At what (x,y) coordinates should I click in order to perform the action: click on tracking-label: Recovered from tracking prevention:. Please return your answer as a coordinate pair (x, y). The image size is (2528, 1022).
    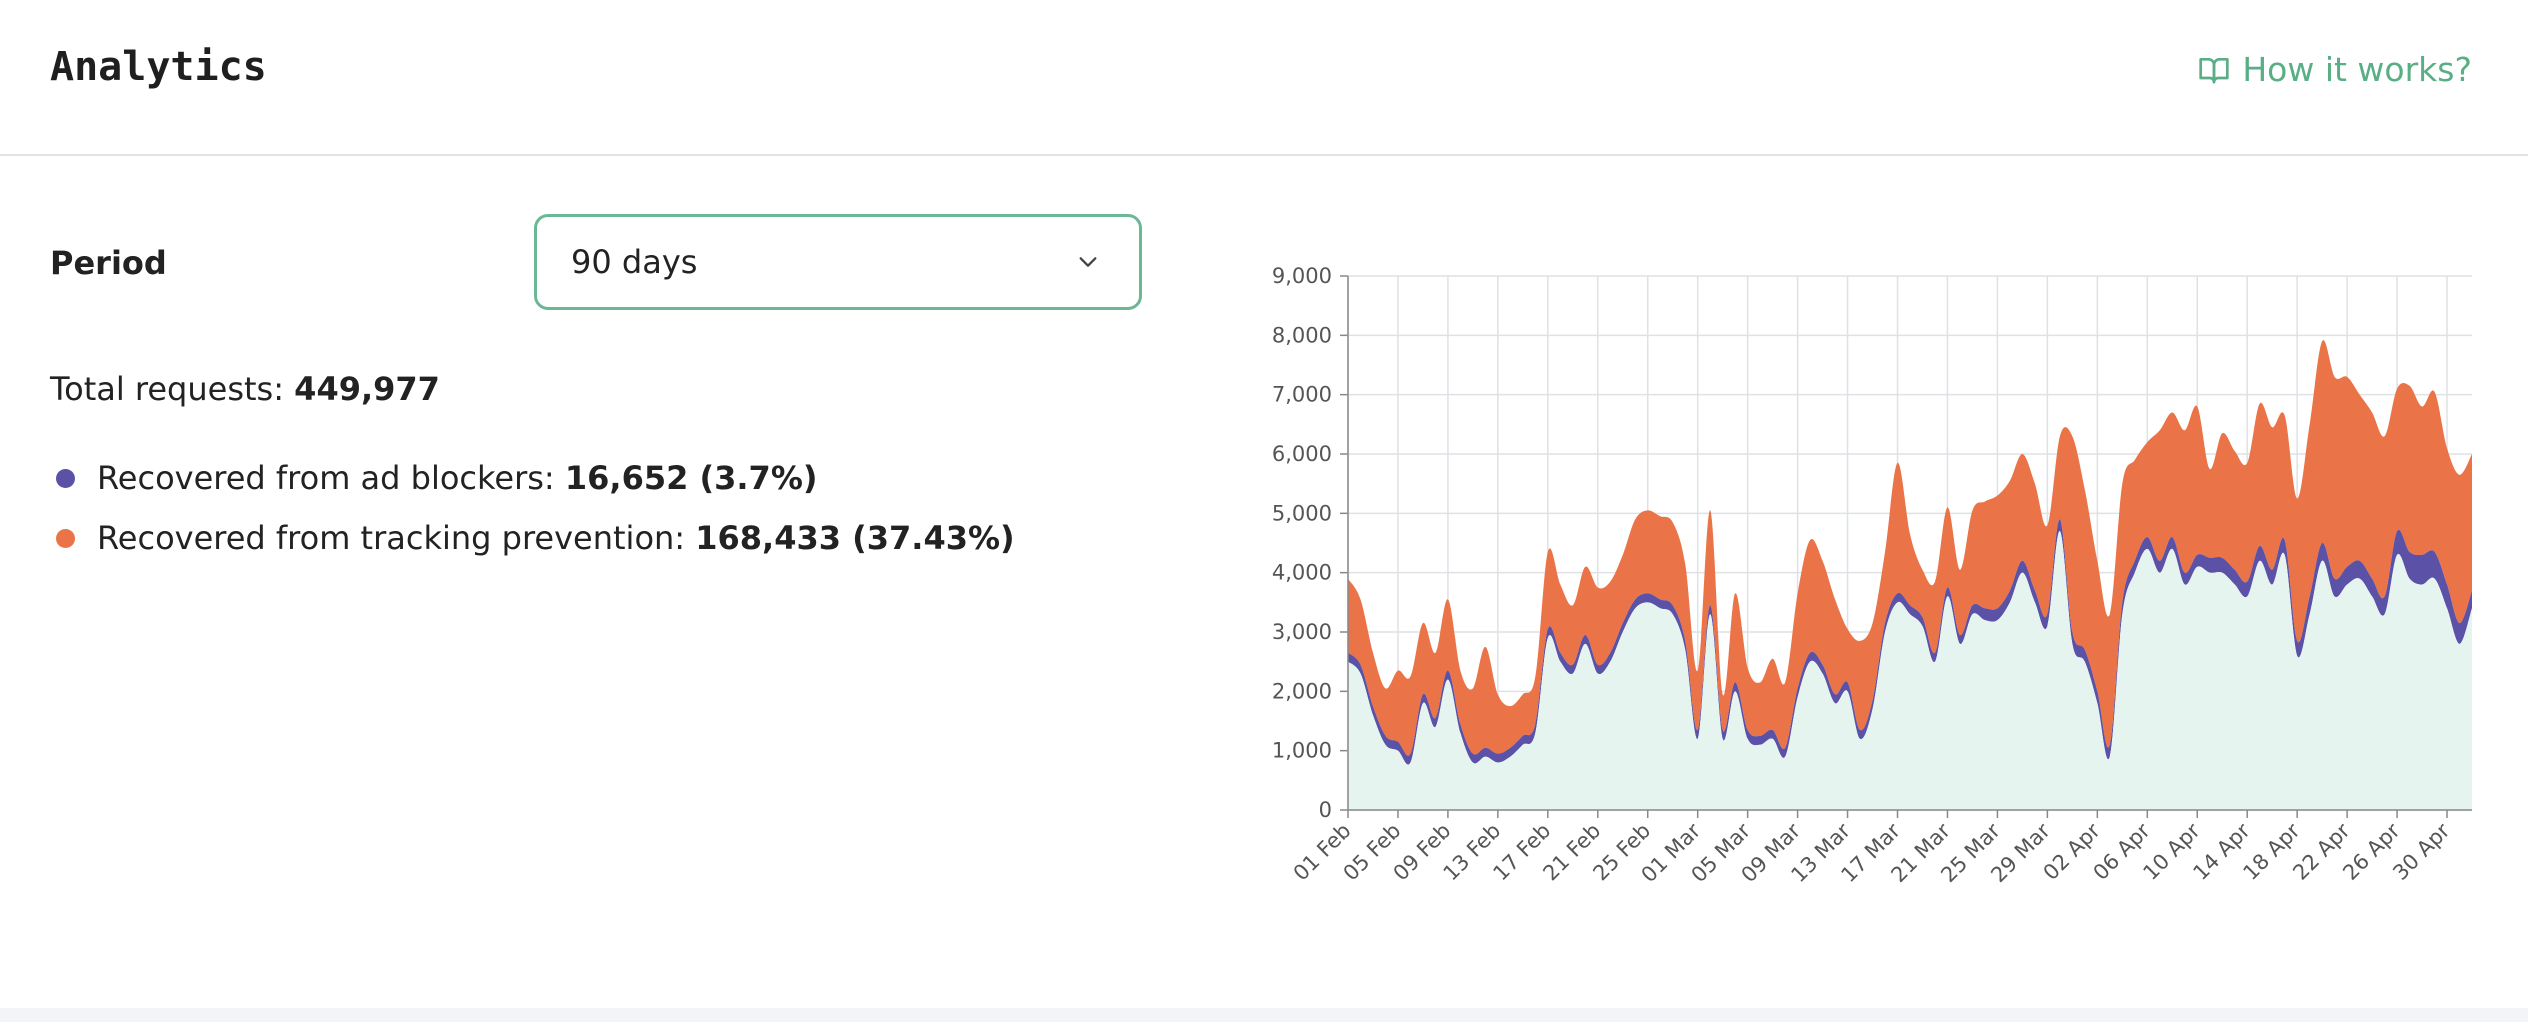
    Looking at the image, I should click on (391, 538).